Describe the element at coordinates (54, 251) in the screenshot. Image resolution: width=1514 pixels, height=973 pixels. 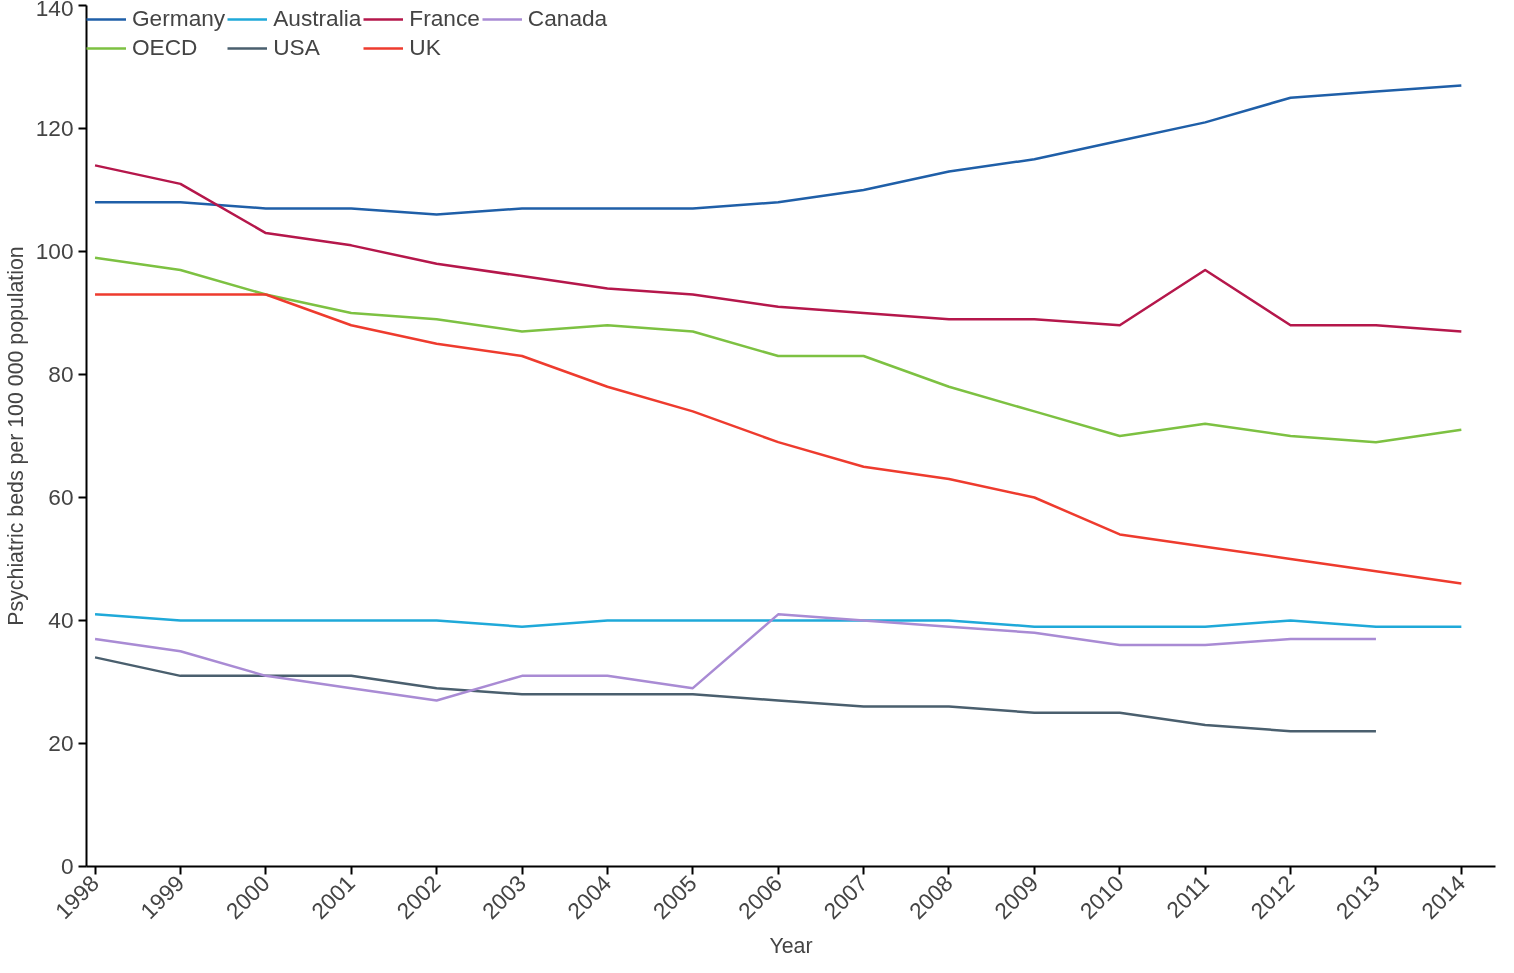
I see `y-tick-label: 100` at that location.